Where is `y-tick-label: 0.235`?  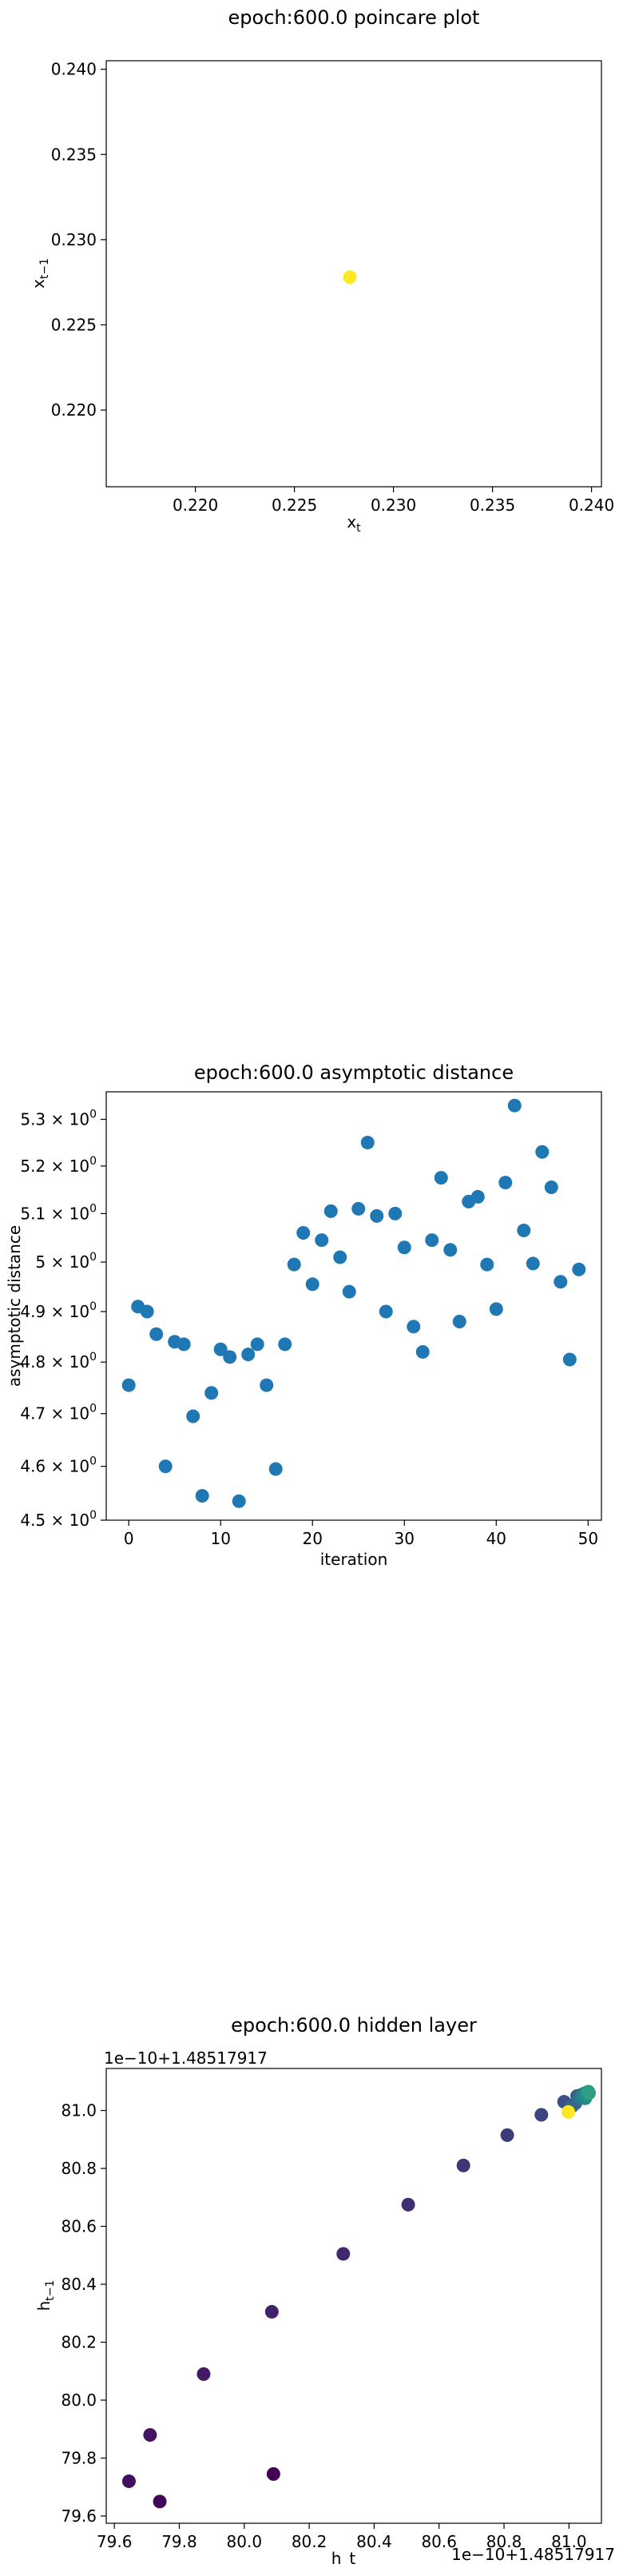 y-tick-label: 0.235 is located at coordinates (74, 154).